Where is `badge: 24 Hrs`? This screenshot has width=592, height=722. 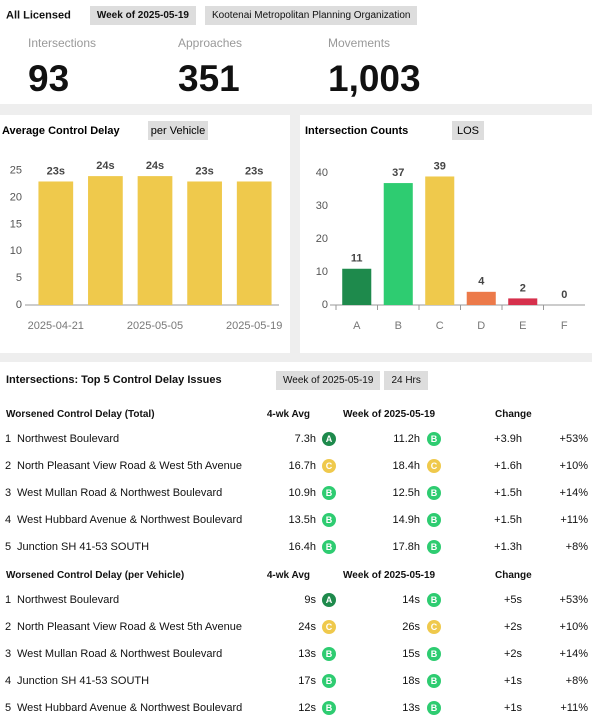 badge: 24 Hrs is located at coordinates (406, 380).